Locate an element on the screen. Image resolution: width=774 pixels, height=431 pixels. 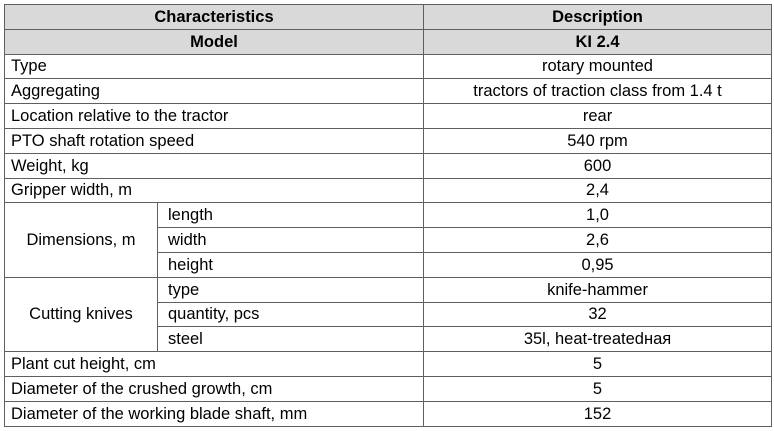
row-value-type: rotary mounted is located at coordinates (598, 66).